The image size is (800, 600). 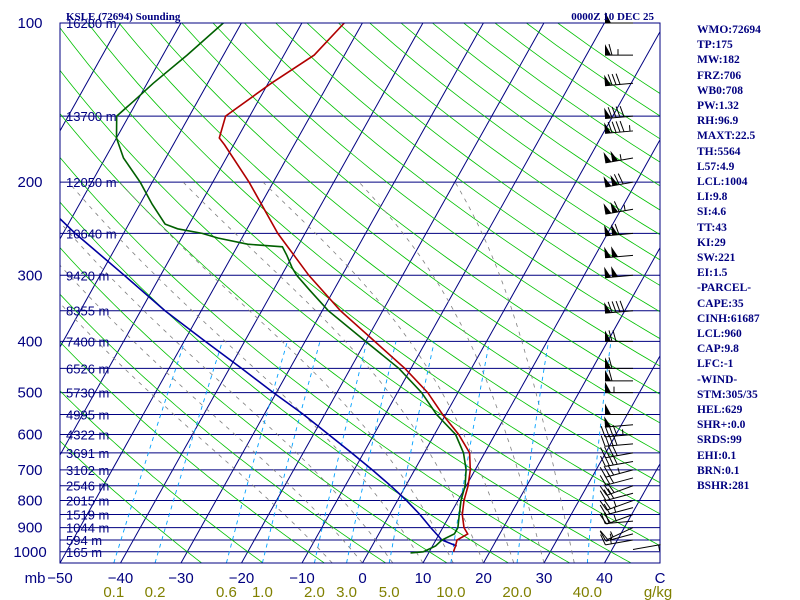 I want to click on moist-adiabat, so click(x=451, y=372).